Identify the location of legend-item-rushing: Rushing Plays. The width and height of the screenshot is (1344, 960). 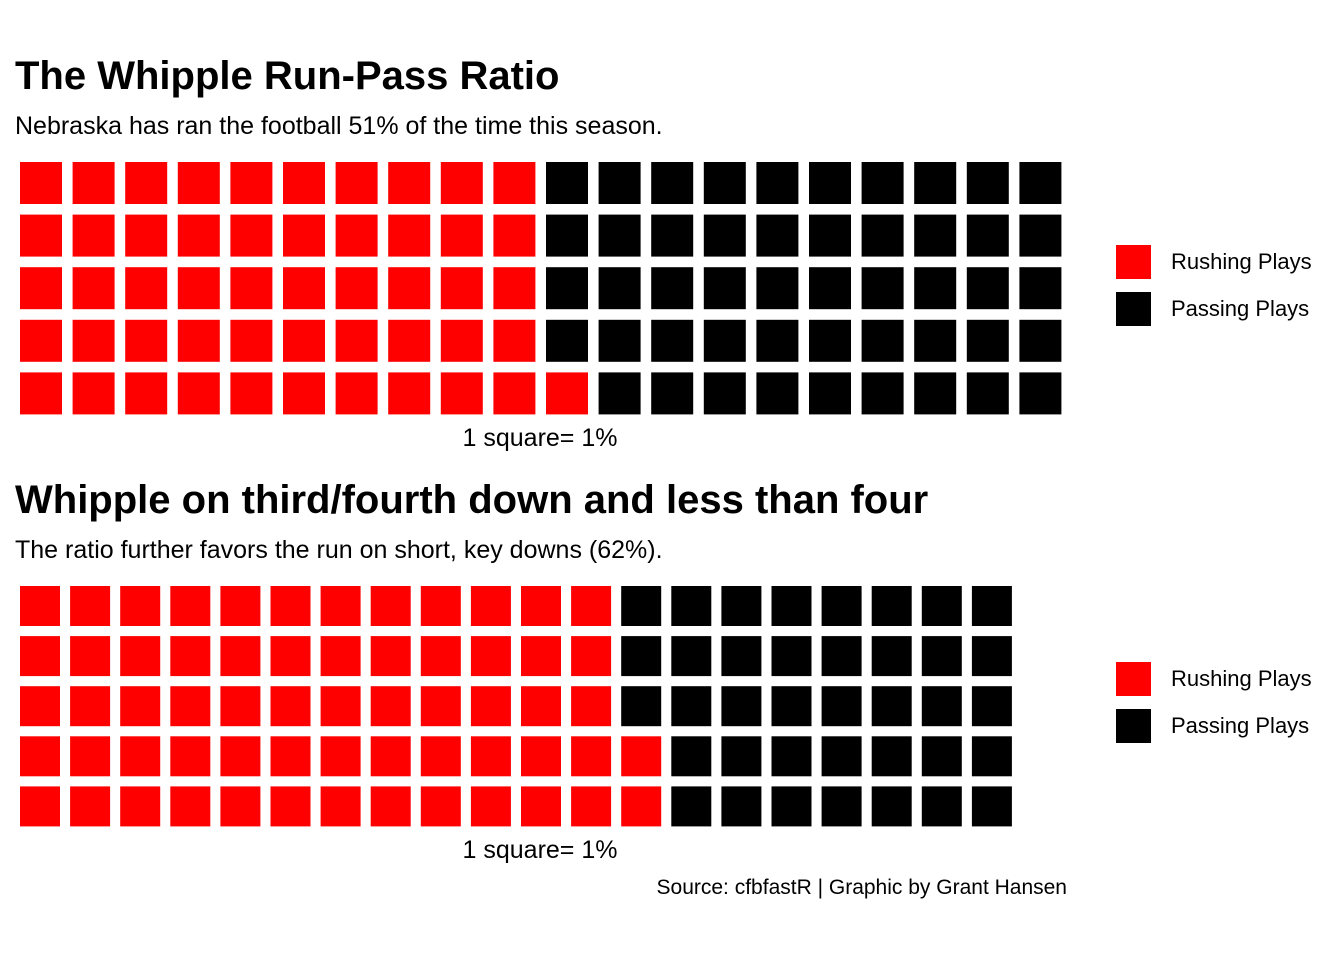
(1221, 679).